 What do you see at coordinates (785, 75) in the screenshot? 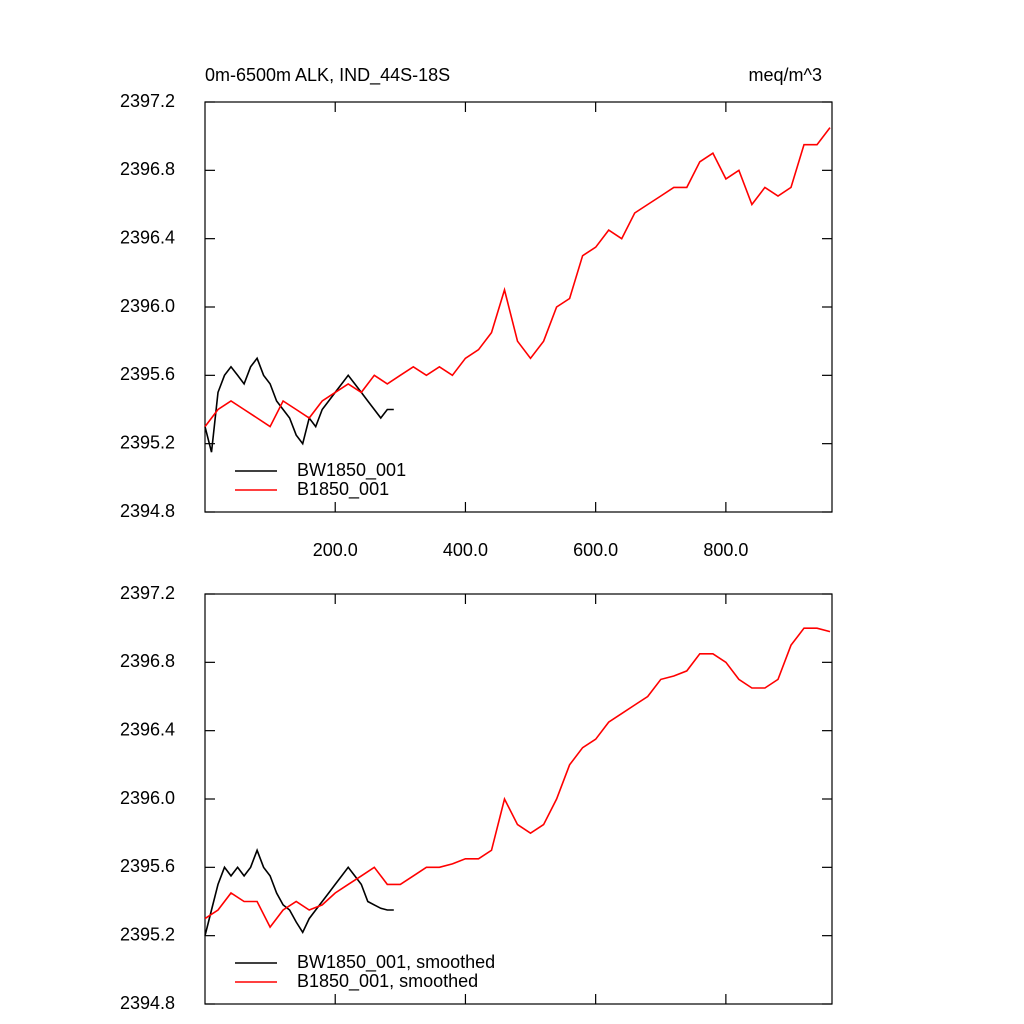
I see `units-label: meq/m^3` at bounding box center [785, 75].